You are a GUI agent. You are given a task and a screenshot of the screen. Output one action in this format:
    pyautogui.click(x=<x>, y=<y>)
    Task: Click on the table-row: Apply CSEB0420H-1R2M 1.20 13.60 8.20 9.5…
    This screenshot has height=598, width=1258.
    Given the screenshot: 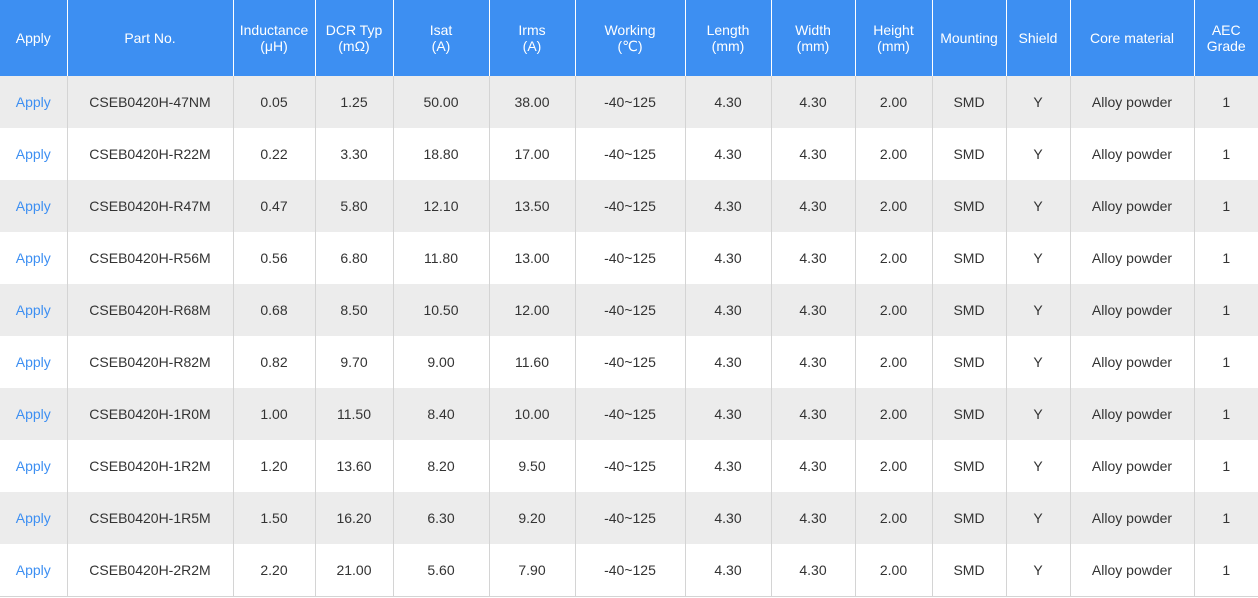 What is the action you would take?
    pyautogui.click(x=629, y=466)
    